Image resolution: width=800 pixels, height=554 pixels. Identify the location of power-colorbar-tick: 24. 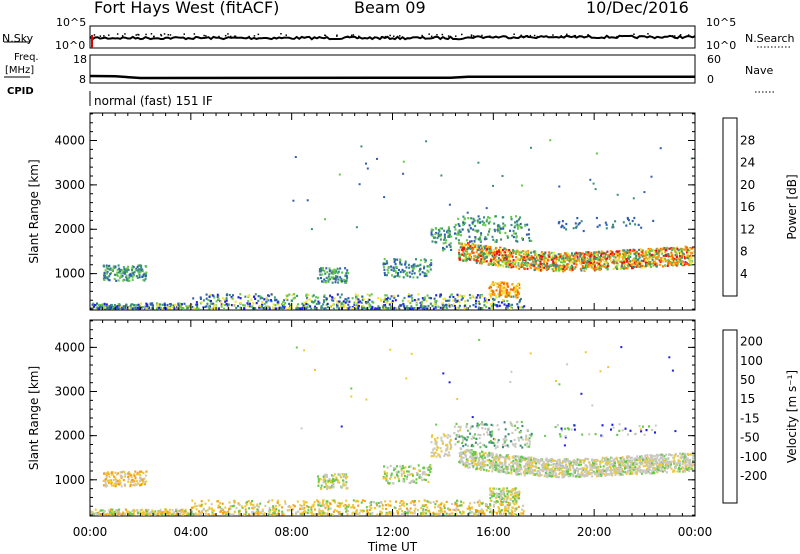
(747, 163).